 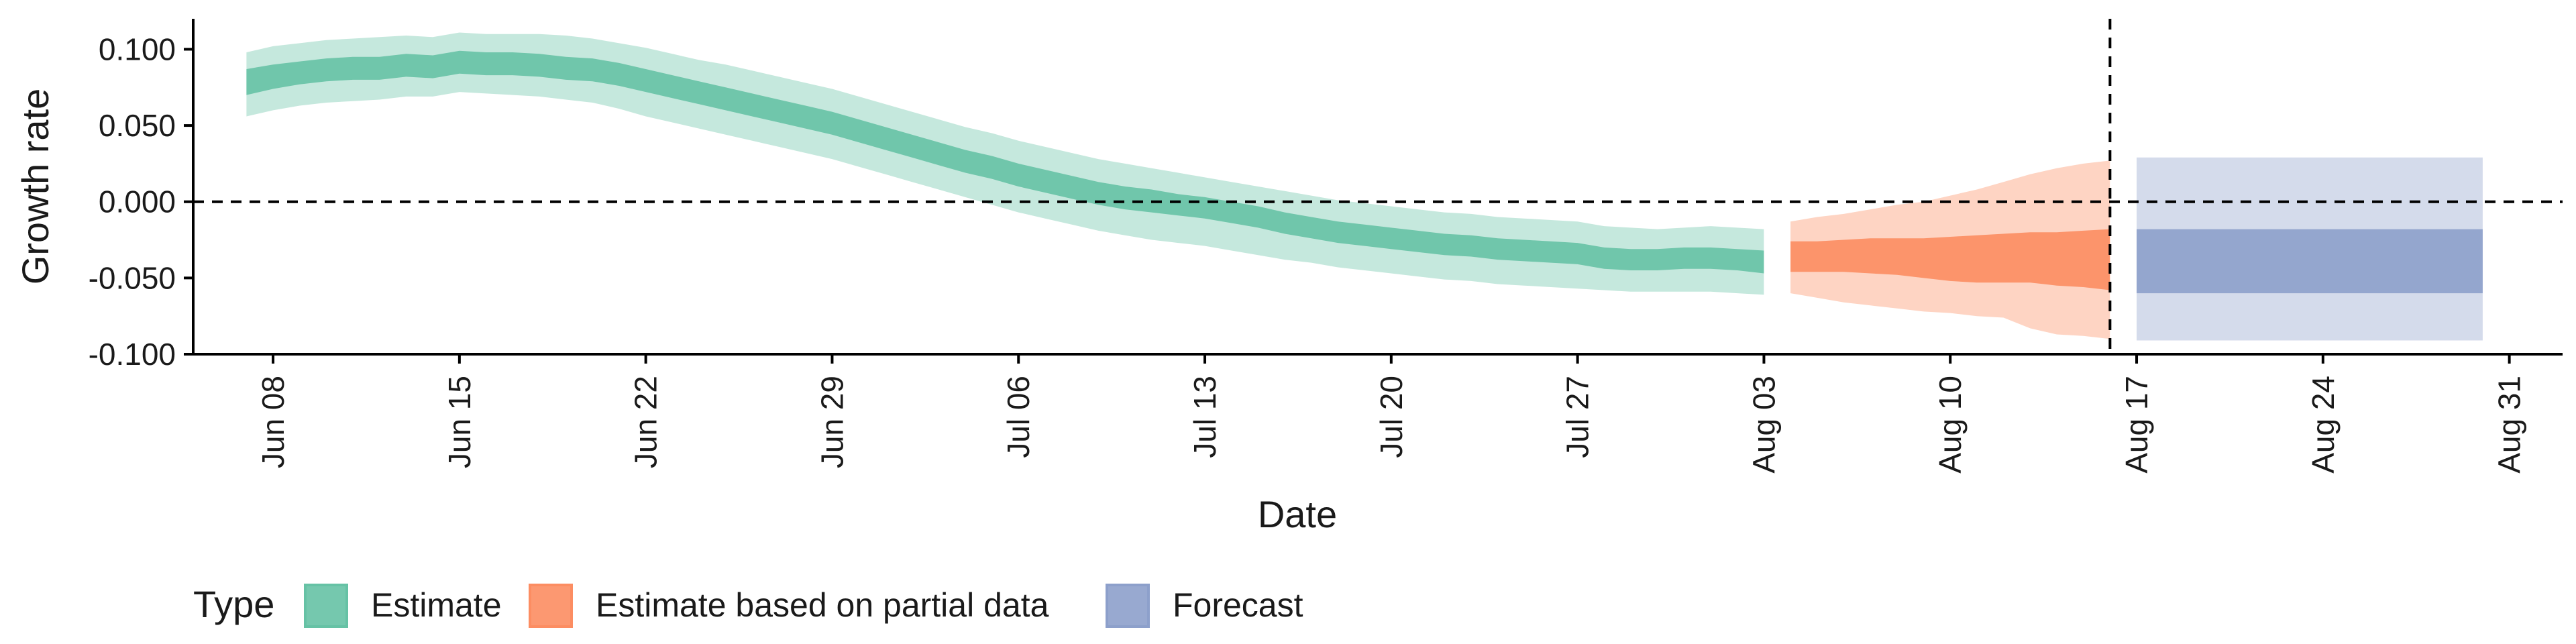 What do you see at coordinates (233, 604) in the screenshot?
I see `legend-title: Type` at bounding box center [233, 604].